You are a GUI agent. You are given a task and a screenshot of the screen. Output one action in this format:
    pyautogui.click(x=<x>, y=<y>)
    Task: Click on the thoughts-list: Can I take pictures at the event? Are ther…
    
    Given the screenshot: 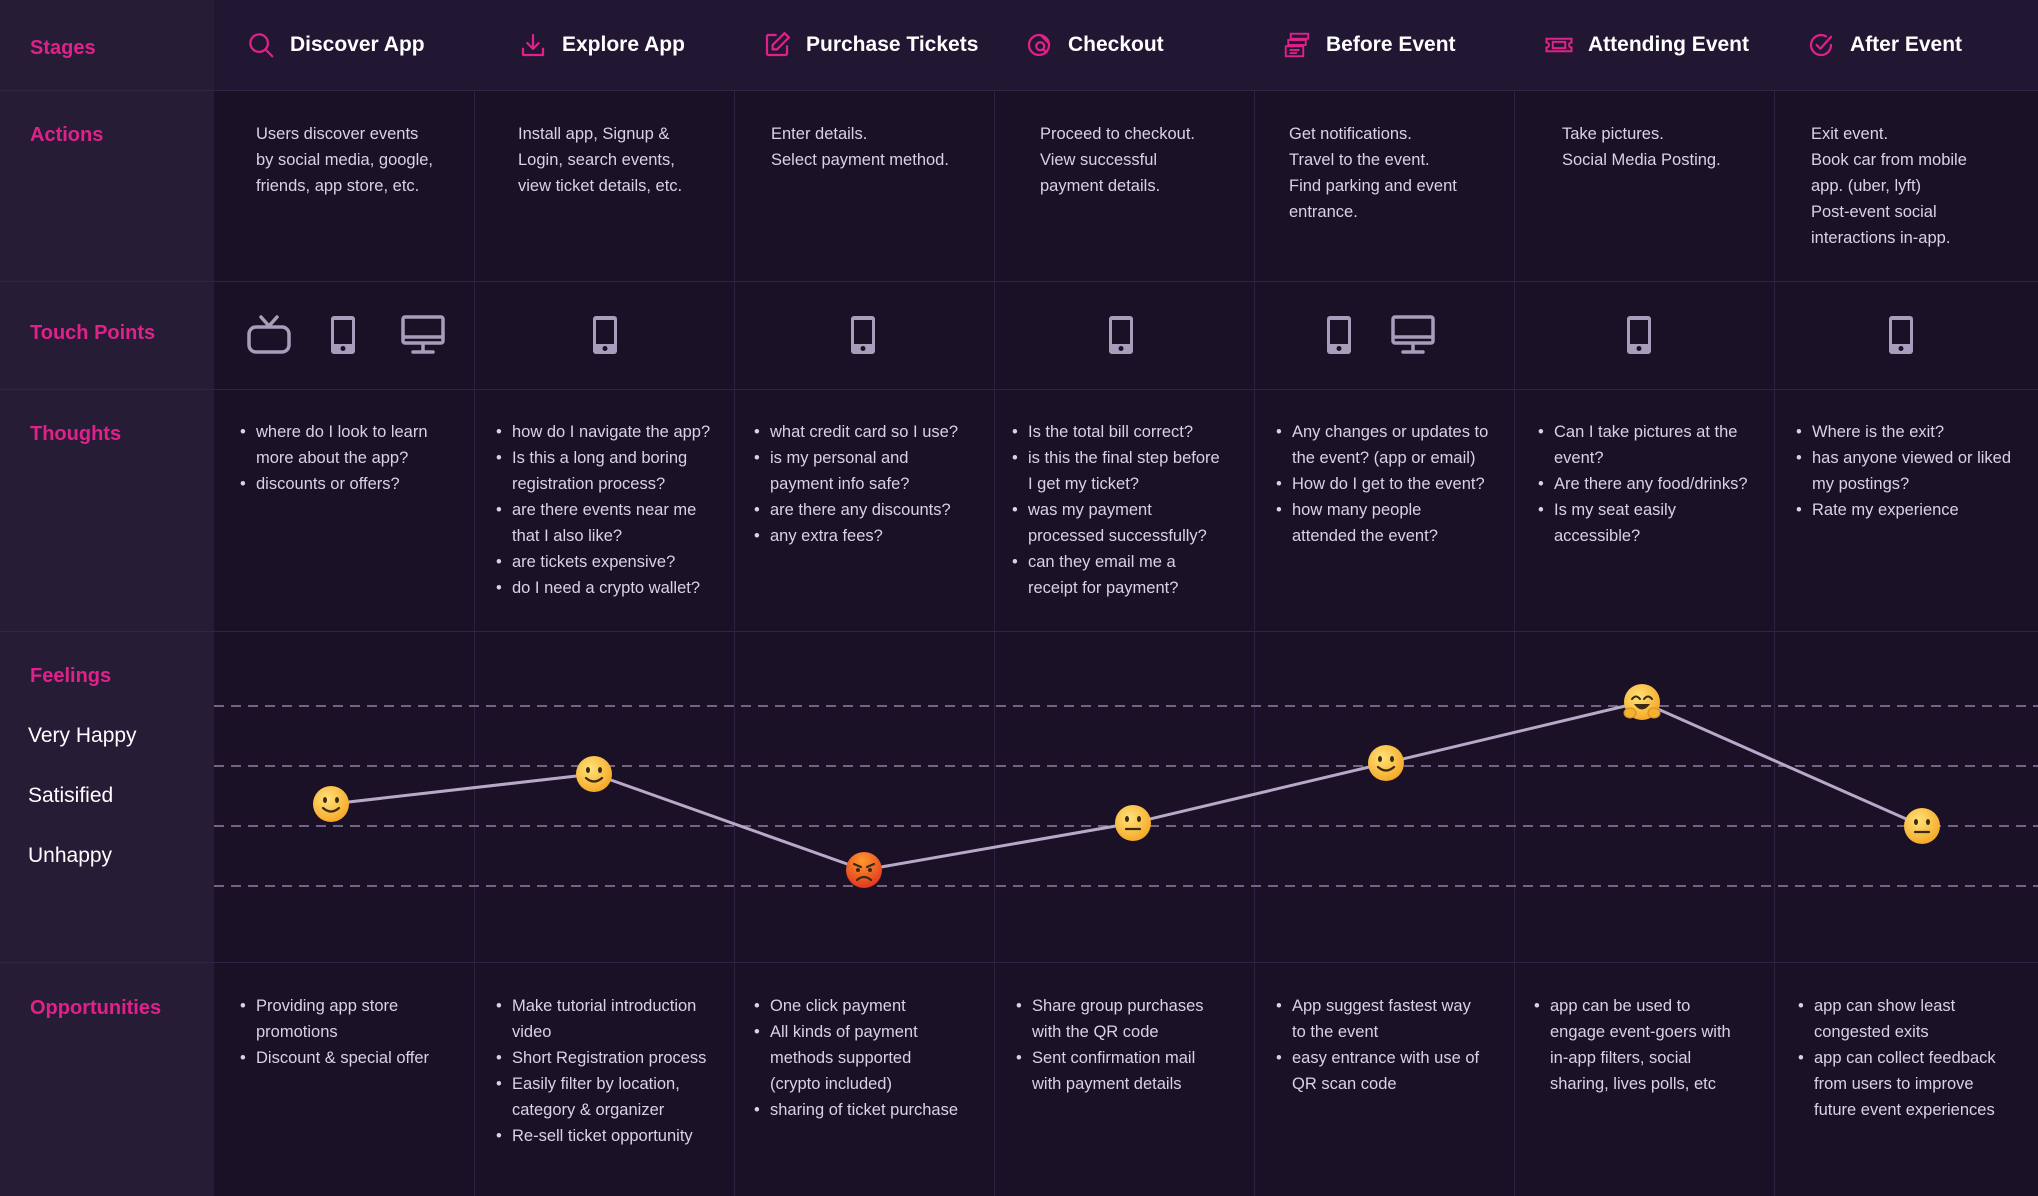 What is the action you would take?
    pyautogui.click(x=1643, y=484)
    